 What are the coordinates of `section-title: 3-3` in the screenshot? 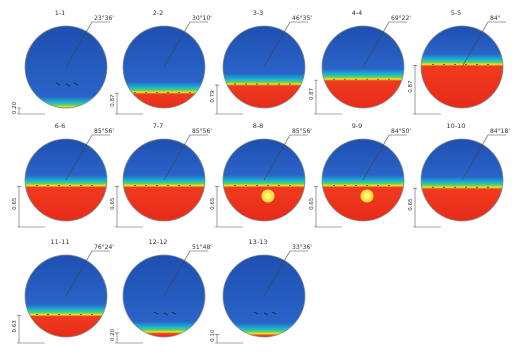 It's located at (258, 13).